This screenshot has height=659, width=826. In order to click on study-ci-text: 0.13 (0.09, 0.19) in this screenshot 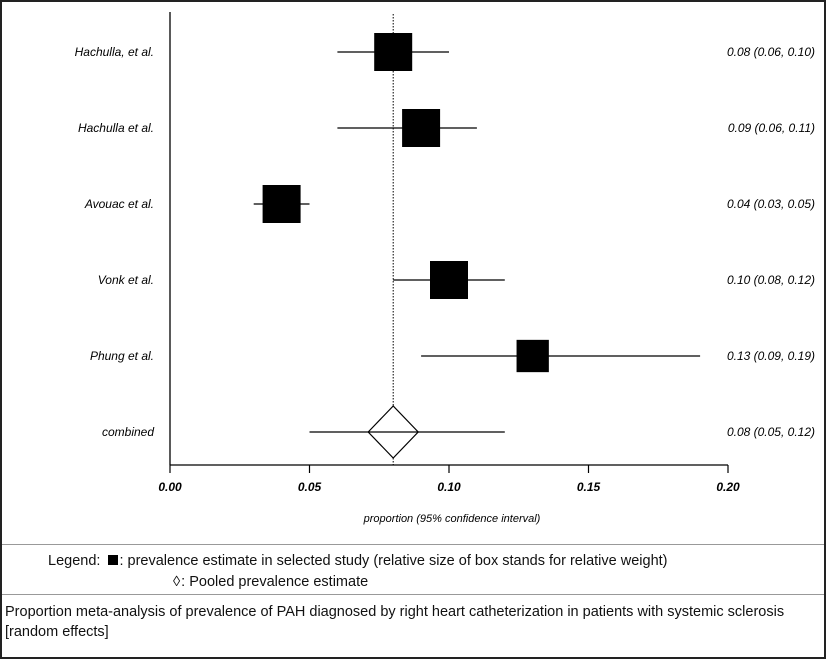, I will do `click(771, 356)`.